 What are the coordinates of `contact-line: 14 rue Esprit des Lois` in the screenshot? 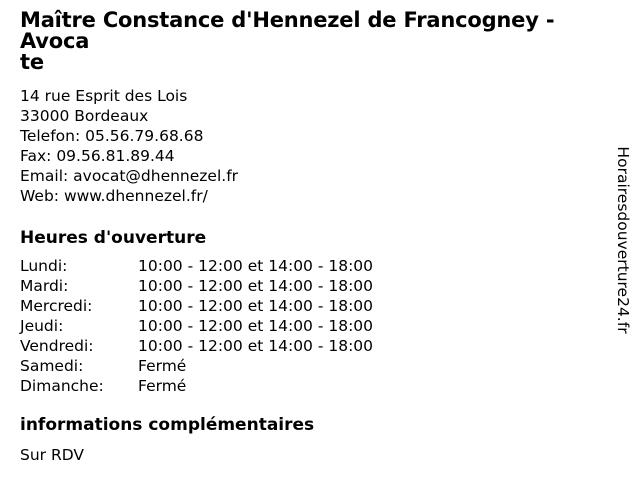 It's located at (104, 96).